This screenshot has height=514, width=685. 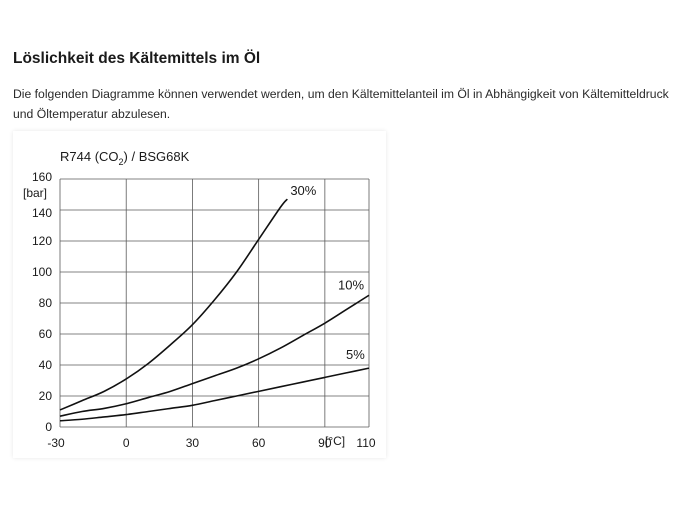 I want to click on y-tick-label: 60, so click(x=46, y=334).